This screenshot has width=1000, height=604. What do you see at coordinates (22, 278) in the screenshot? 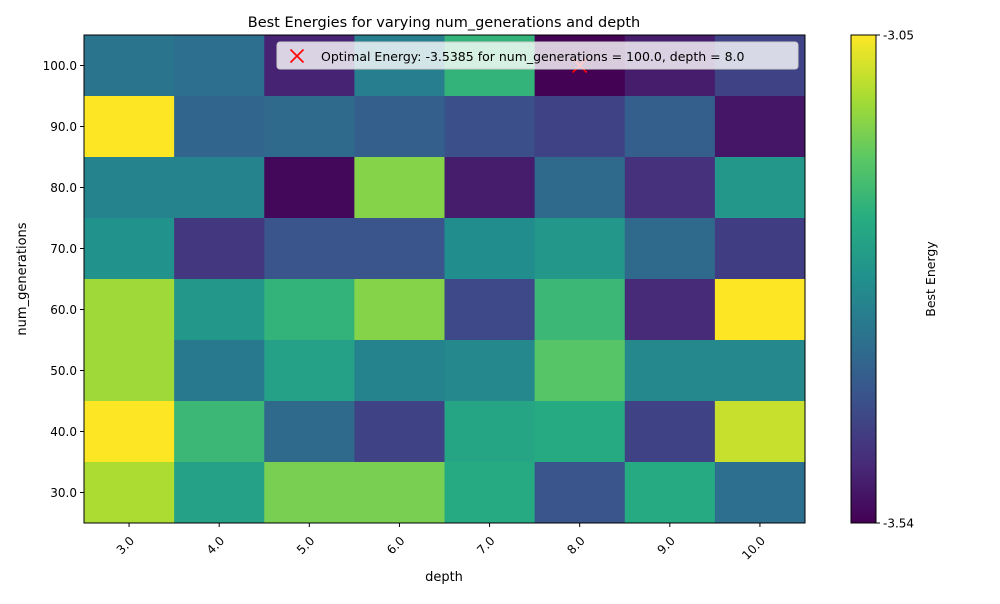
I see `y-axis-label: num_generations` at bounding box center [22, 278].